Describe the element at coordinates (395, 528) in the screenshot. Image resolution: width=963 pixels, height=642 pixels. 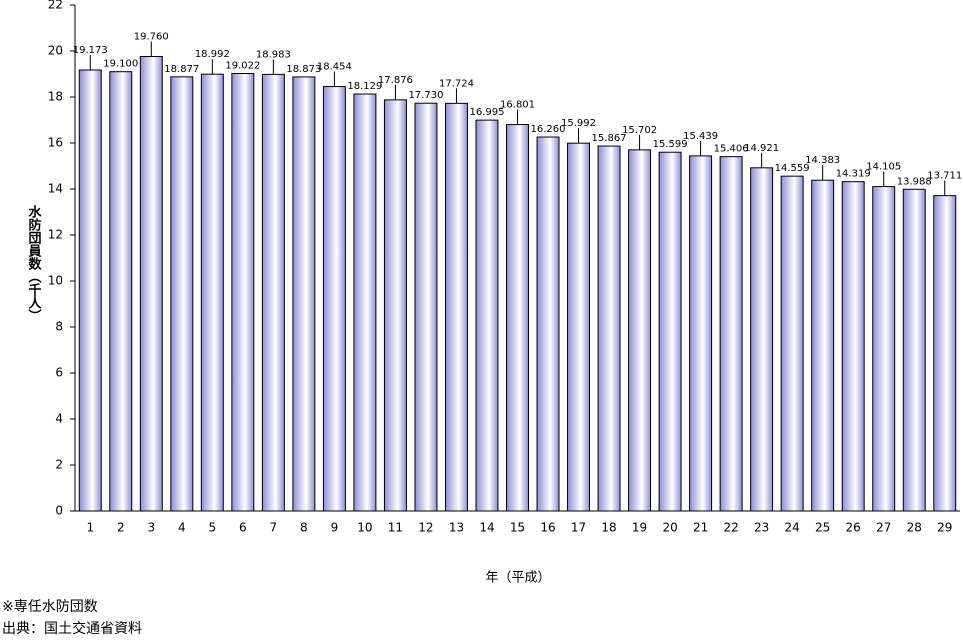
I see `x-tick-label: 11` at that location.